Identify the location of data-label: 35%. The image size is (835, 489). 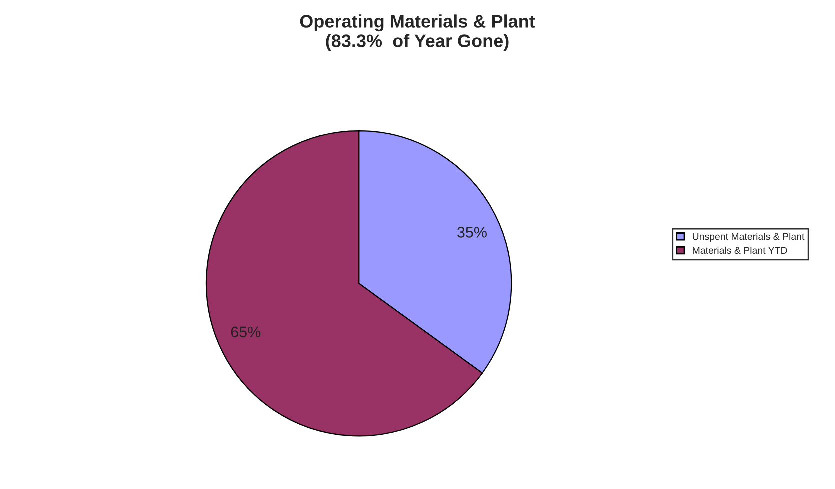
(472, 232).